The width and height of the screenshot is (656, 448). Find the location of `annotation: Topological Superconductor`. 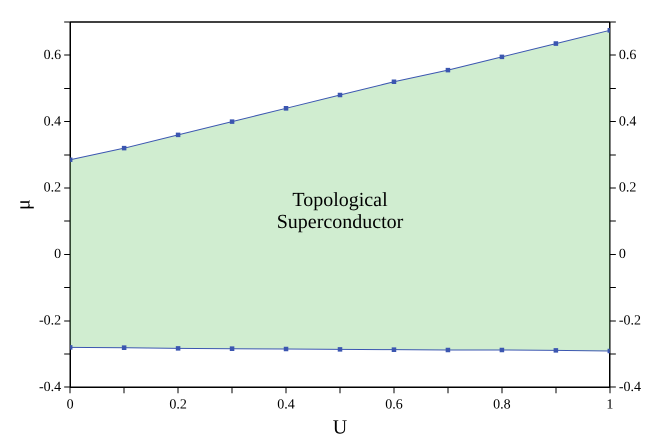

annotation: Topological Superconductor is located at coordinates (340, 211).